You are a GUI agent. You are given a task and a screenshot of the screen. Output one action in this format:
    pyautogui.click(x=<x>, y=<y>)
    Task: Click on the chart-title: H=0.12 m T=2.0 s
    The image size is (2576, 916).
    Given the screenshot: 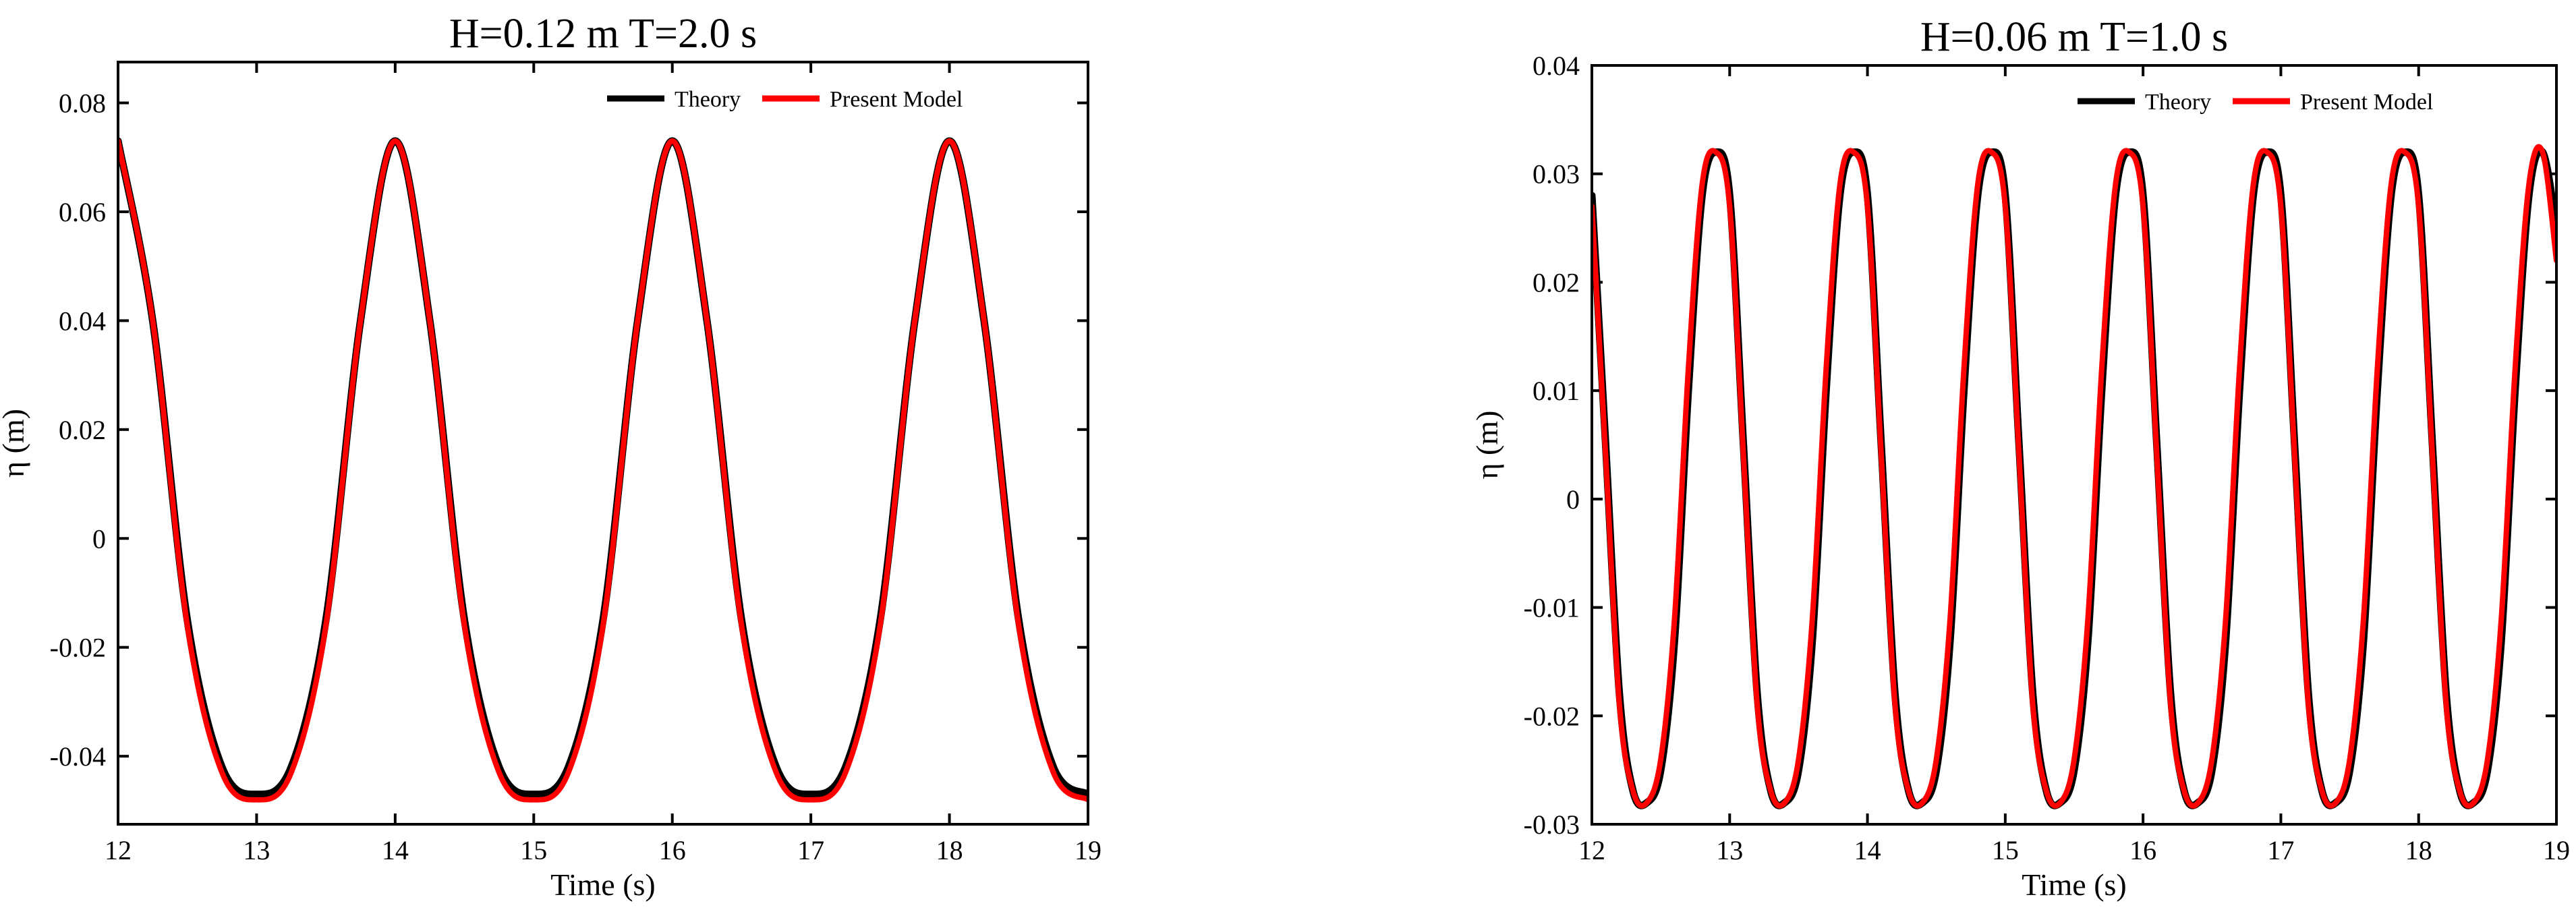 What is the action you would take?
    pyautogui.click(x=603, y=34)
    